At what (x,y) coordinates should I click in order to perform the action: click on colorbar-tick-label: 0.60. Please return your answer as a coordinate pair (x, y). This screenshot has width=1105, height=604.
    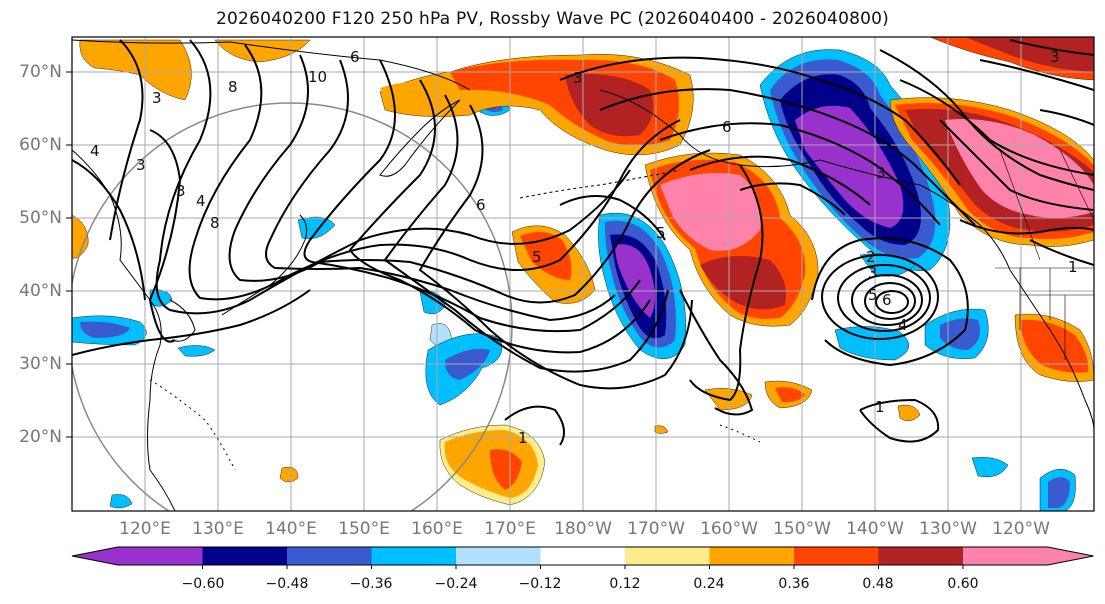
    Looking at the image, I should click on (963, 584).